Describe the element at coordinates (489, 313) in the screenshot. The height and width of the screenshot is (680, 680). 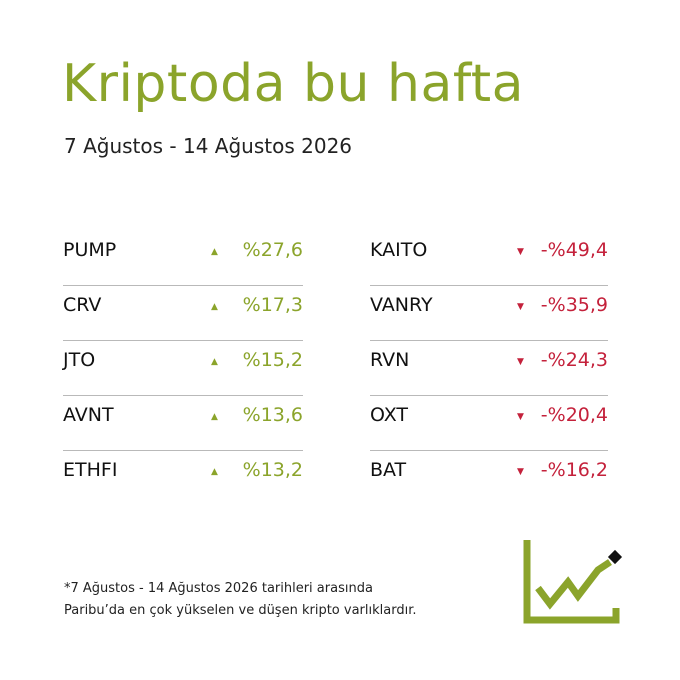
I see `list-row: VANRY ▼ -%35,9` at that location.